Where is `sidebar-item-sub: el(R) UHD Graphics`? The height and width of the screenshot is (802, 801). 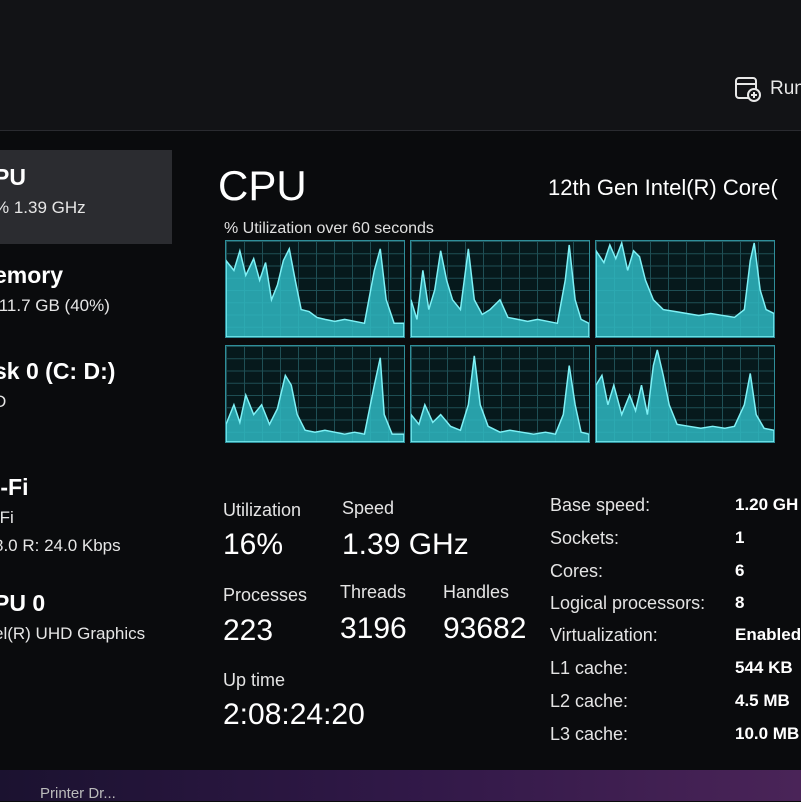 sidebar-item-sub: el(R) UHD Graphics is located at coordinates (73, 633).